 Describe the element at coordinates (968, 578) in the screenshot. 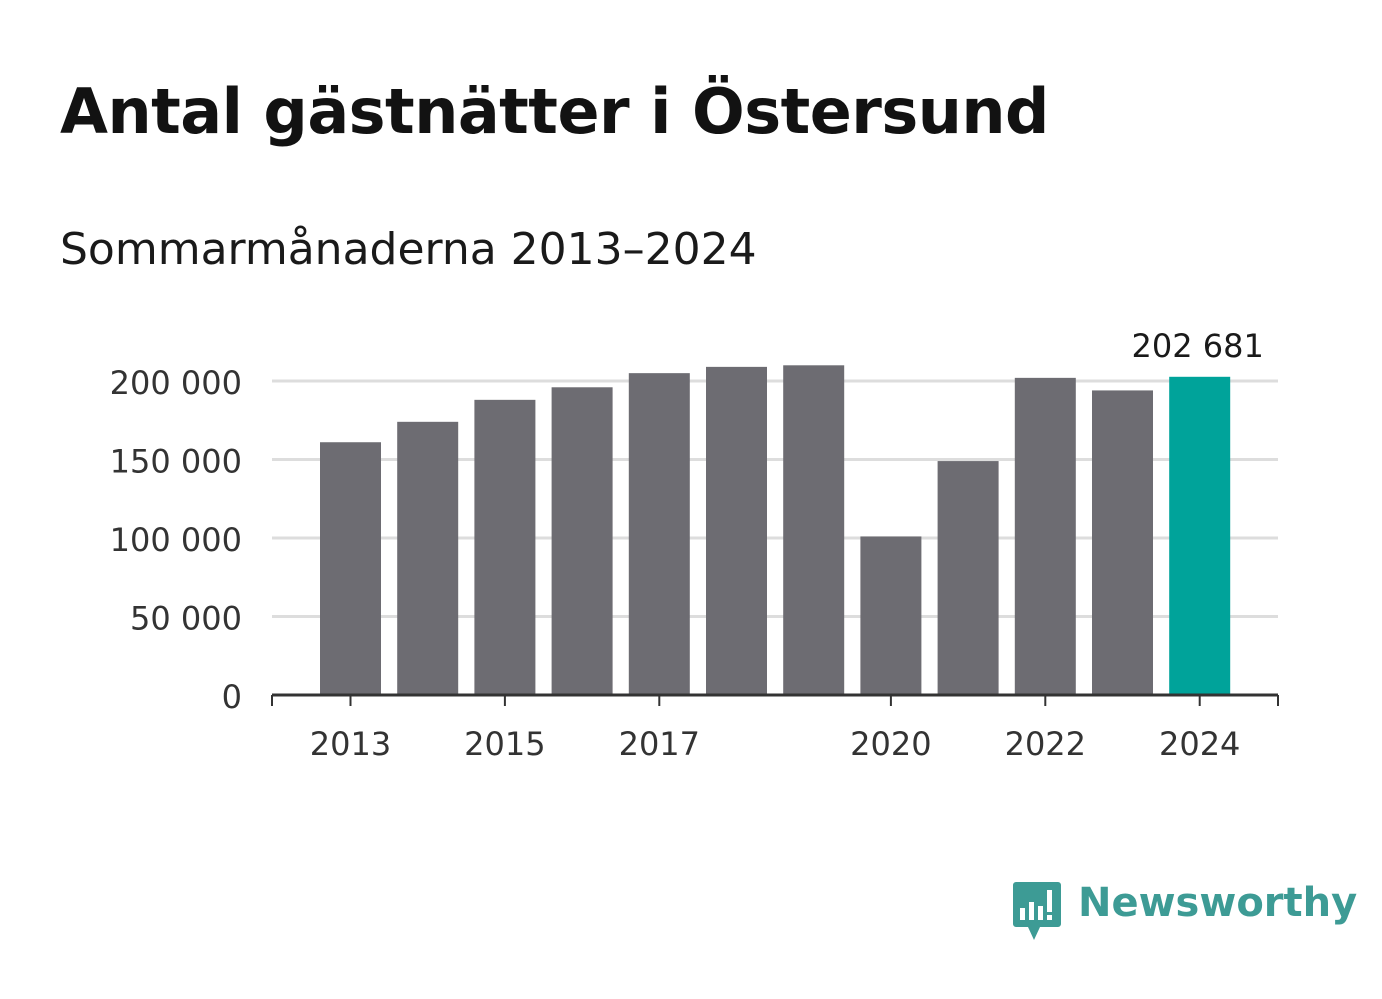

I see `bar-2021` at that location.